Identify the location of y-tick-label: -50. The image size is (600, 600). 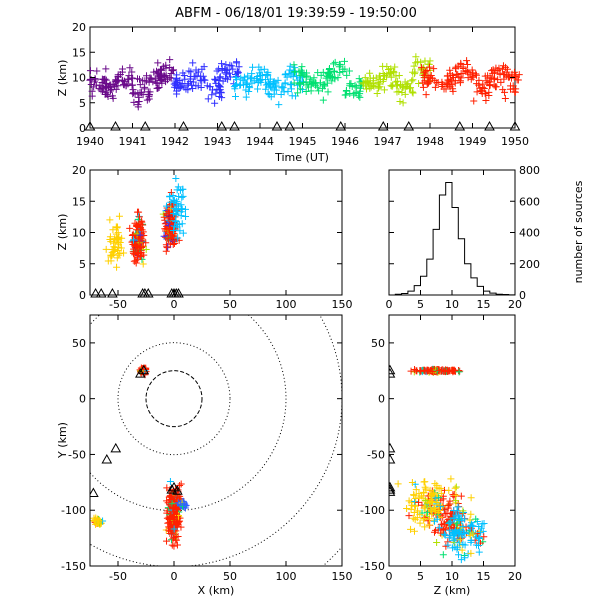
(77, 454).